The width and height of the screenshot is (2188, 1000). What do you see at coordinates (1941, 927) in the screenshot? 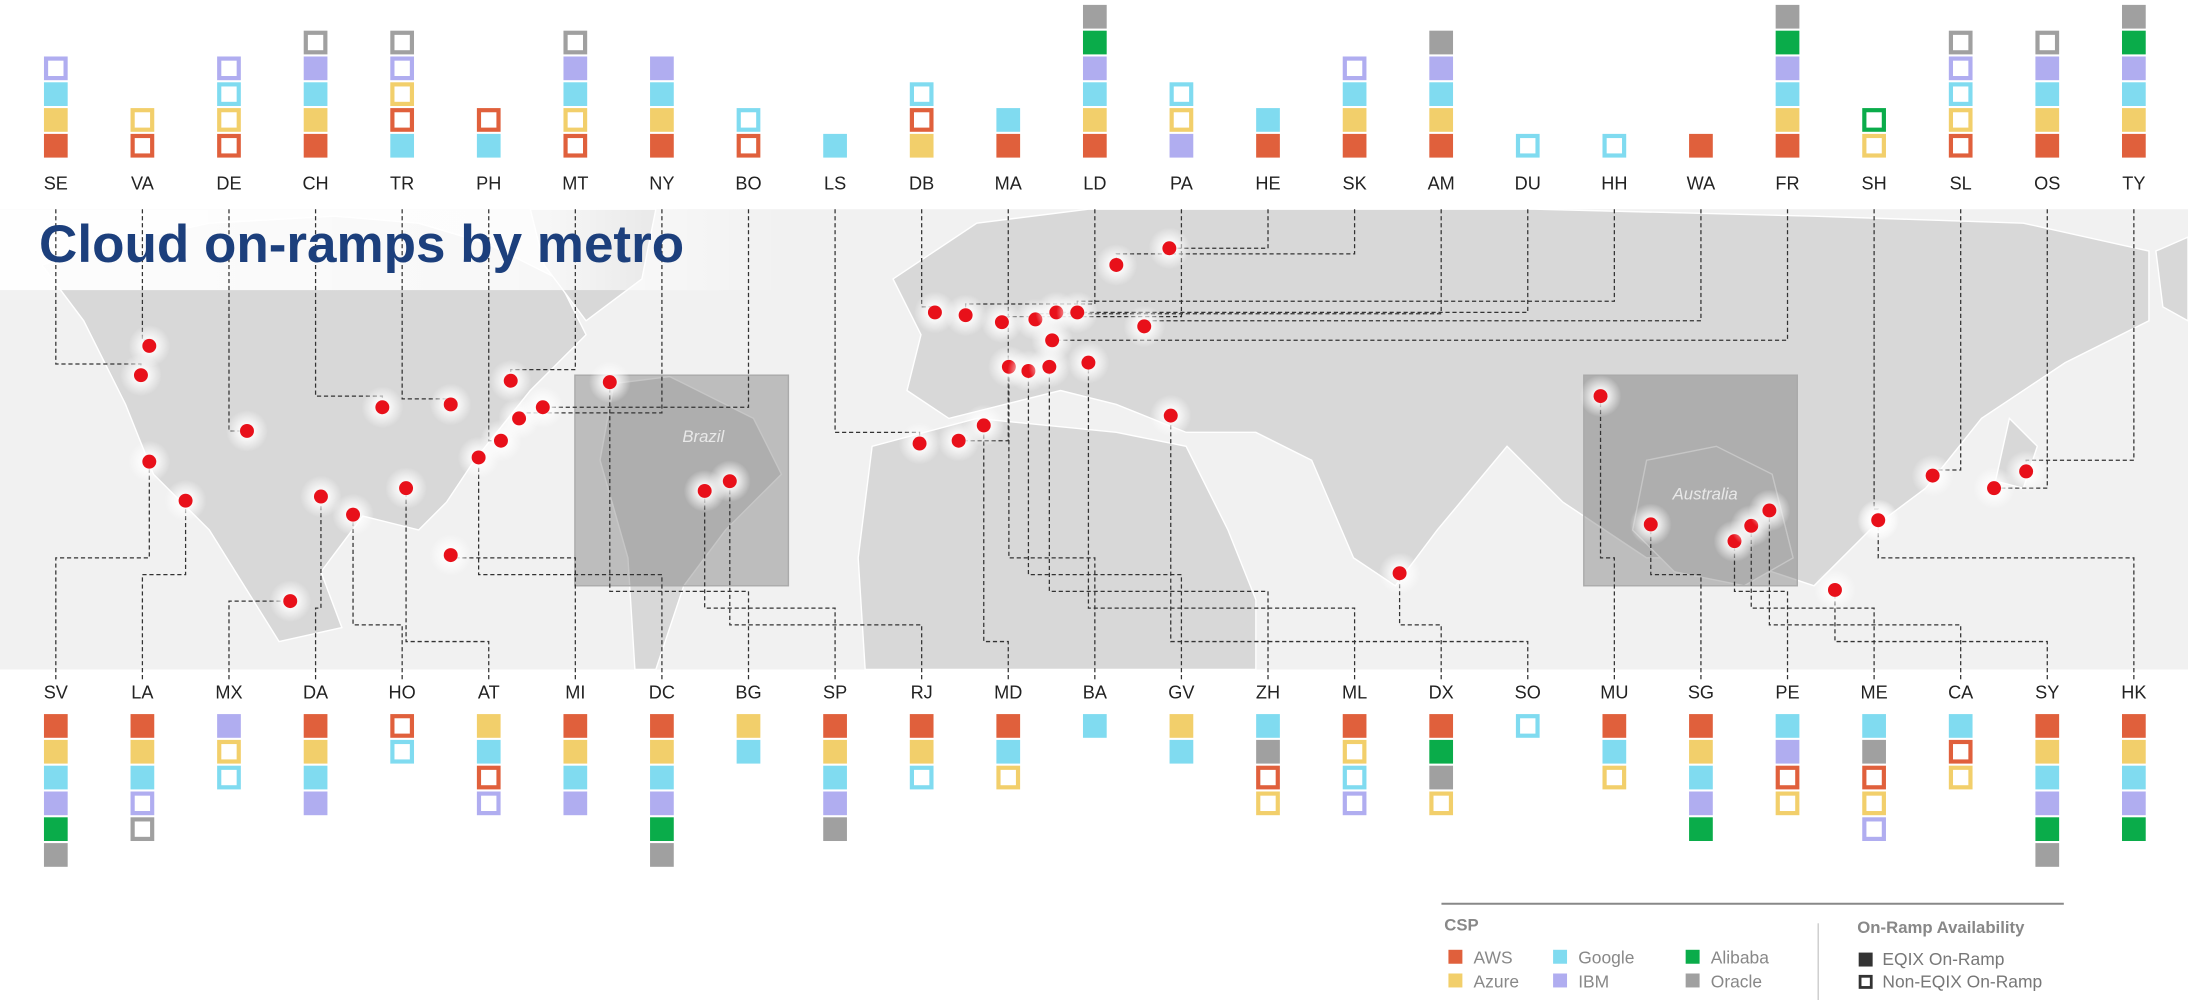
I see `legend-title: On-Ramp Availability` at bounding box center [1941, 927].